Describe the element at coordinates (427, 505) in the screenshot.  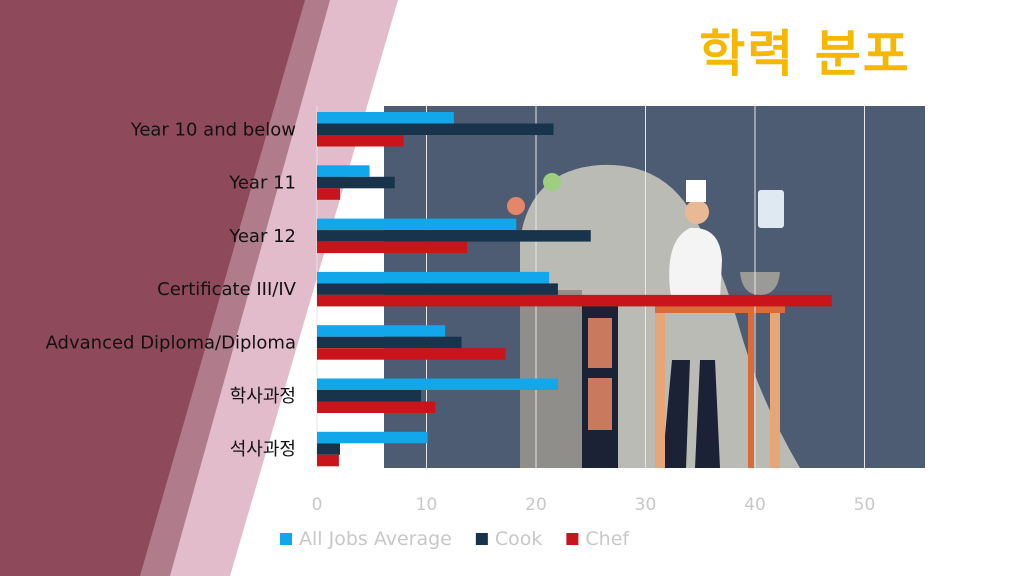
I see `x-tick-label: 10` at that location.